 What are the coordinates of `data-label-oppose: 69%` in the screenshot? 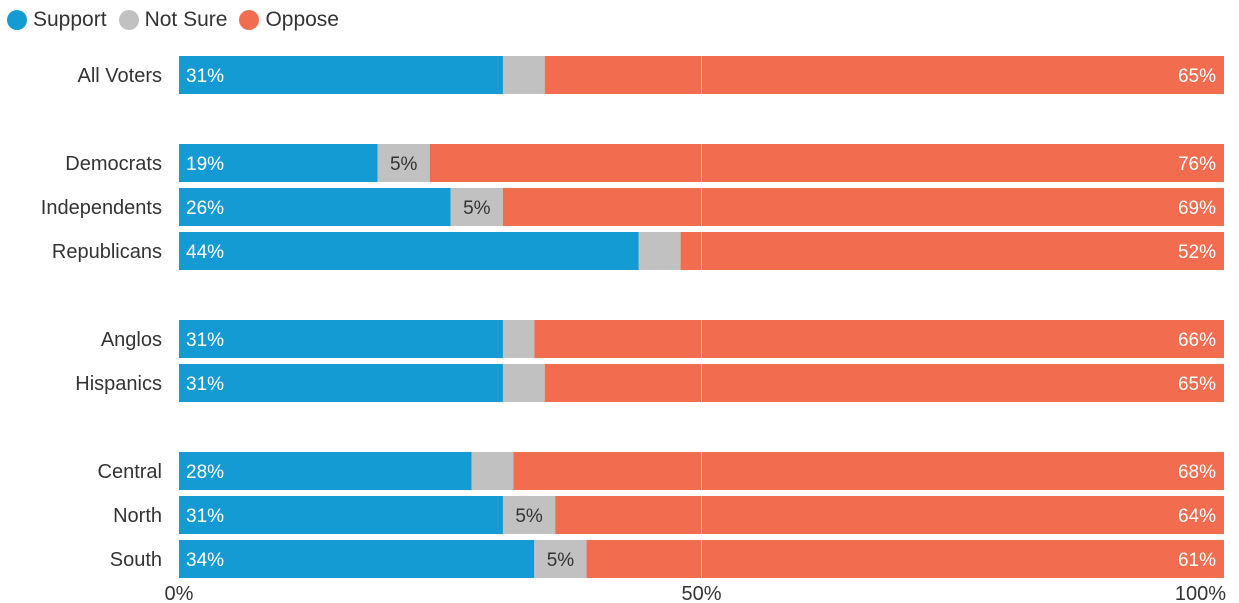 It's located at (1197, 208).